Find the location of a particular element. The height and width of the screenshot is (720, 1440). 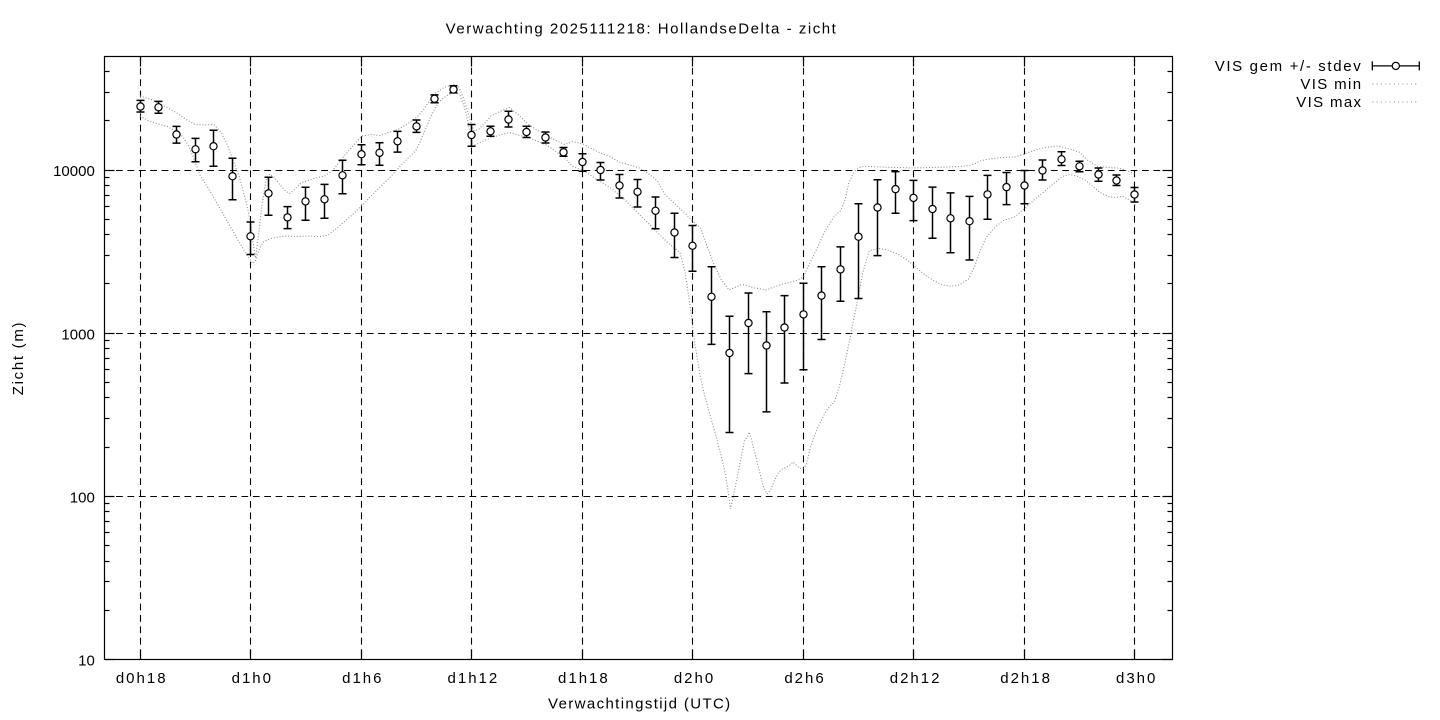

svg-text: d1h12 is located at coordinates (474, 678).